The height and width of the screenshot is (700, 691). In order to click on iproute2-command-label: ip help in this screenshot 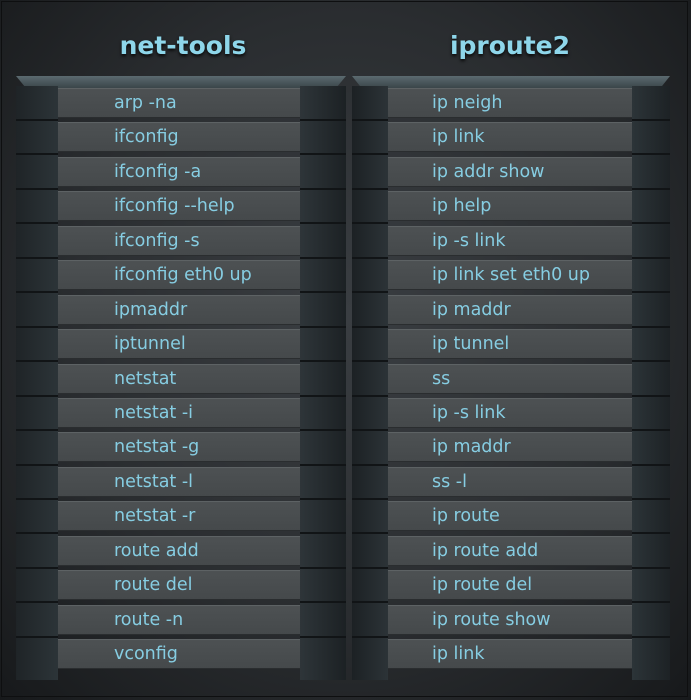, I will do `click(462, 206)`.